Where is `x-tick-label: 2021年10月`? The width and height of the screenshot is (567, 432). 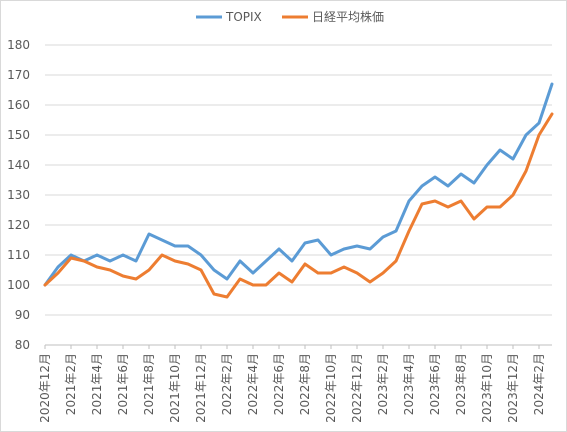 x-tick-label: 2021年10月 is located at coordinates (175, 388).